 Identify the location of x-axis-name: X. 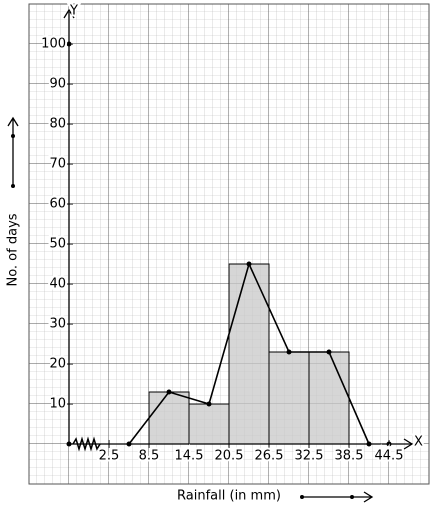
(418, 442).